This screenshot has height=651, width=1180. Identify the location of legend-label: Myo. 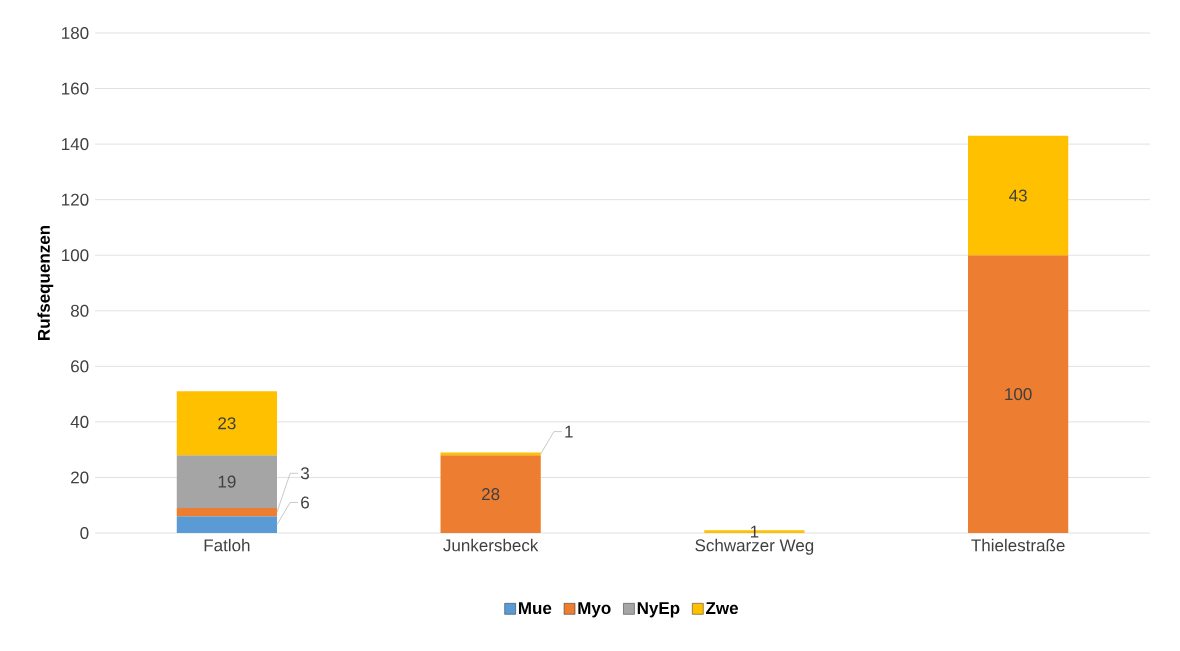
(594, 610).